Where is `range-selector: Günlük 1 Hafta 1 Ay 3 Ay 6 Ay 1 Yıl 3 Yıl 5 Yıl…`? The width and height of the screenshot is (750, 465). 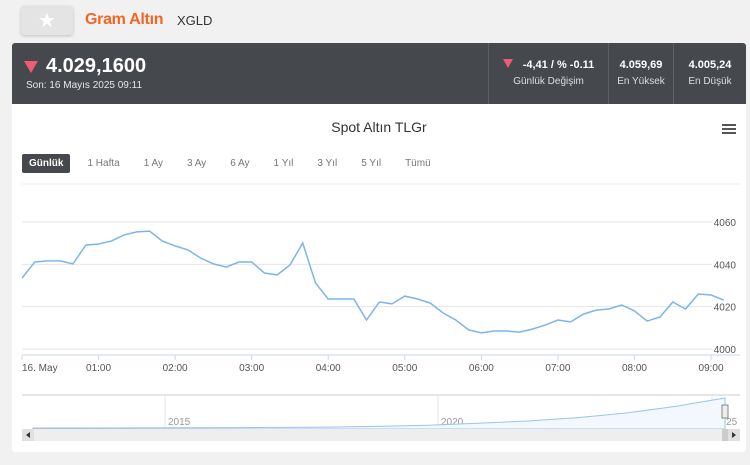 range-selector: Günlük 1 Hafta 1 Ay 3 Ay 6 Ay 1 Yıl 3 Yıl 5 Yıl… is located at coordinates (235, 163).